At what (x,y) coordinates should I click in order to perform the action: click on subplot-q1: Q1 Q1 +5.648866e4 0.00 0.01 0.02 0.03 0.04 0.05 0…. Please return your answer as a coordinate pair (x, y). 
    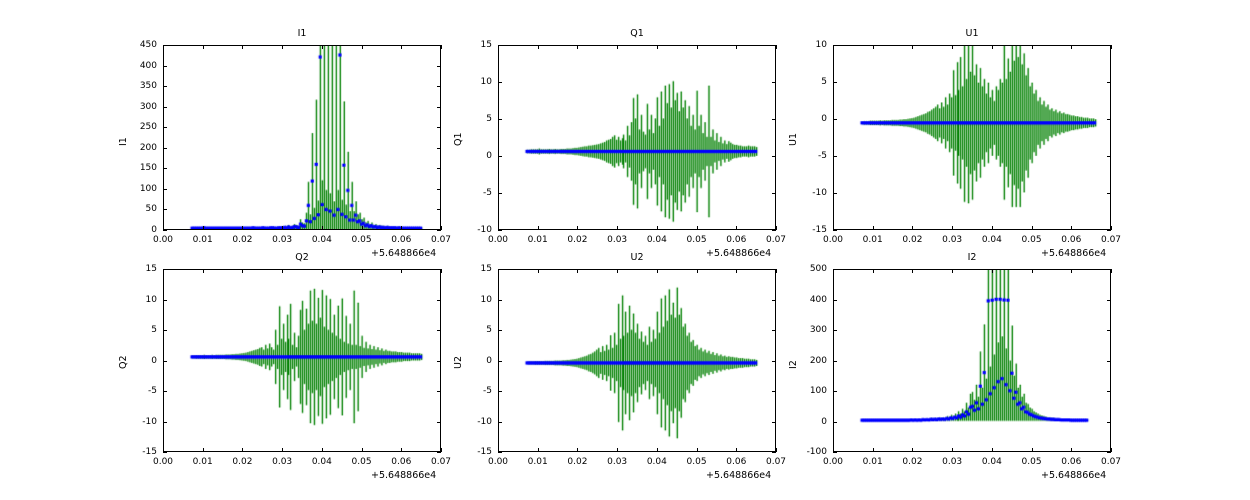
    Looking at the image, I should click on (619, 143).